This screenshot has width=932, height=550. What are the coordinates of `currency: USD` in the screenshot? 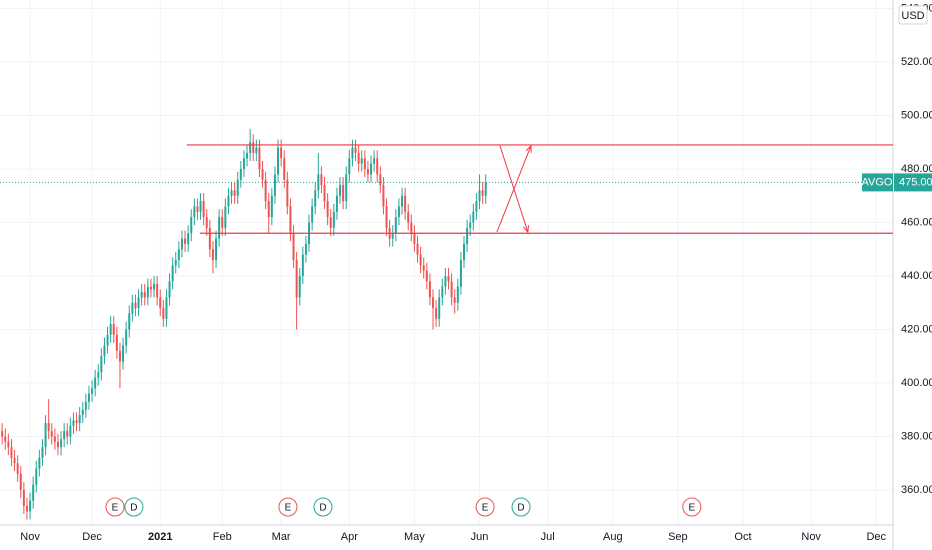 It's located at (912, 16).